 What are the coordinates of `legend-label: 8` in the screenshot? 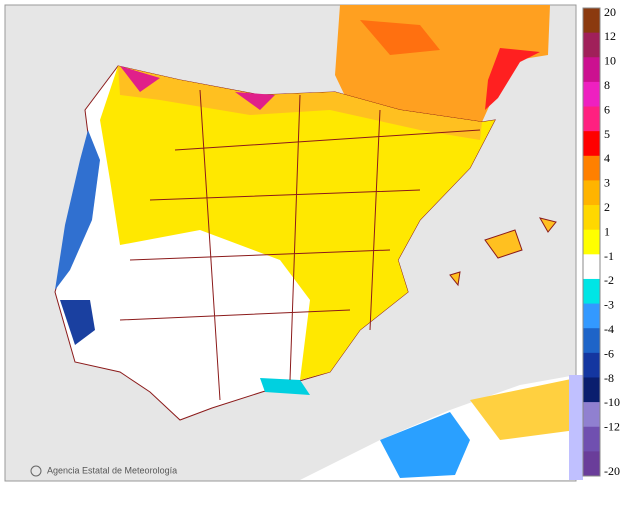 It's located at (607, 85).